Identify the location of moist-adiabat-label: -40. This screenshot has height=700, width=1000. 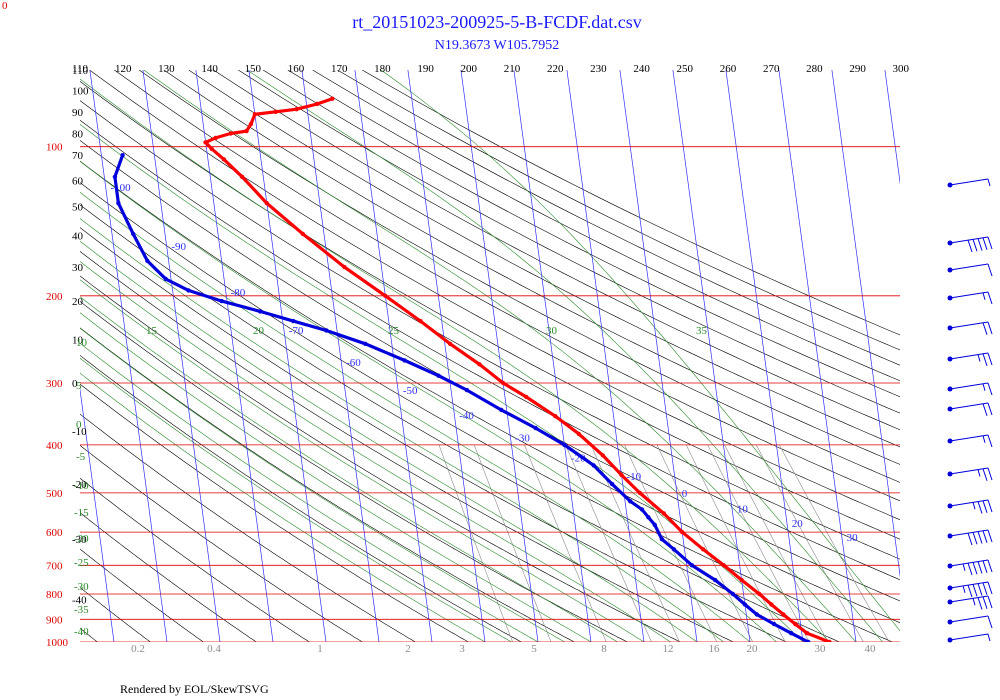
(81, 632).